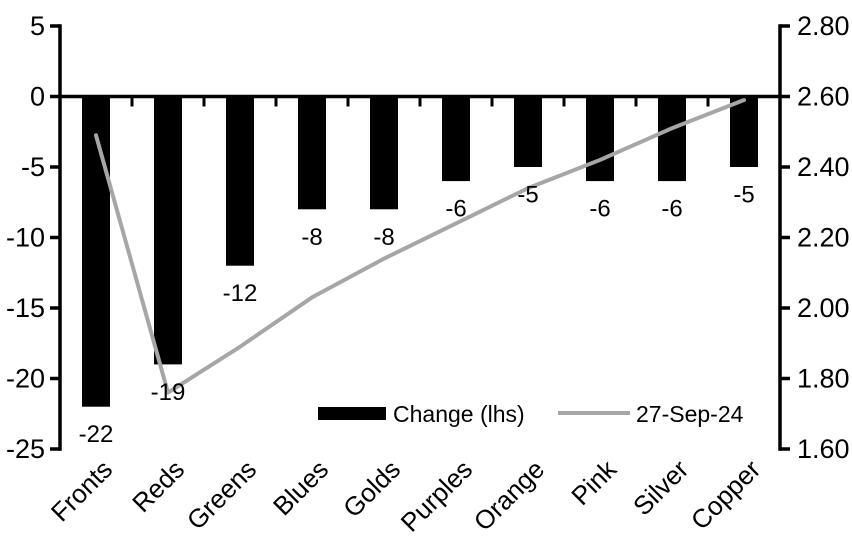  I want to click on legend-bar-swatch-icon, so click(352, 413).